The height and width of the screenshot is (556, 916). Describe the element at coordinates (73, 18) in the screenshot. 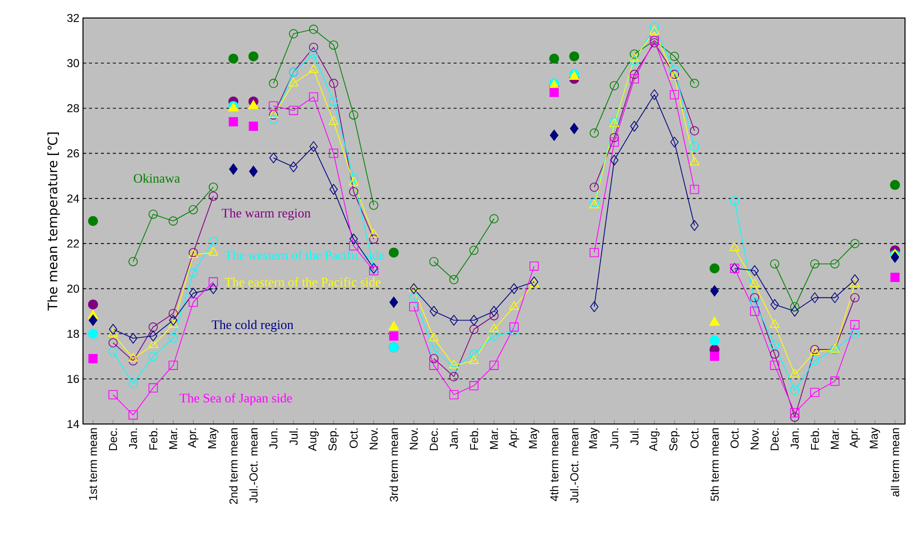

I see `y-tick-label: 32` at that location.